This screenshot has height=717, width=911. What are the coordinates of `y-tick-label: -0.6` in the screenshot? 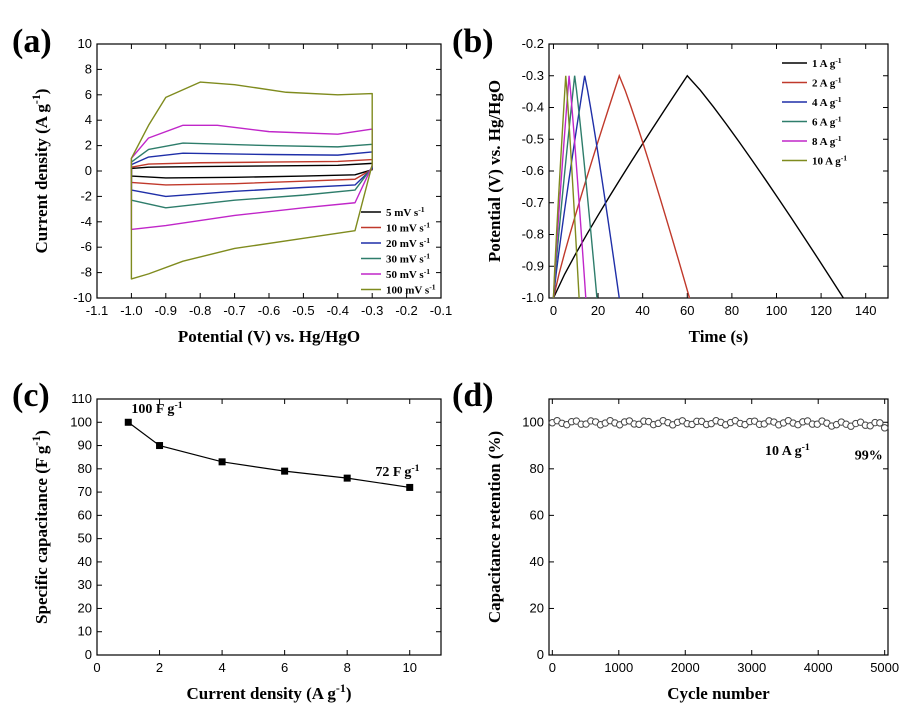 It's located at (533, 170).